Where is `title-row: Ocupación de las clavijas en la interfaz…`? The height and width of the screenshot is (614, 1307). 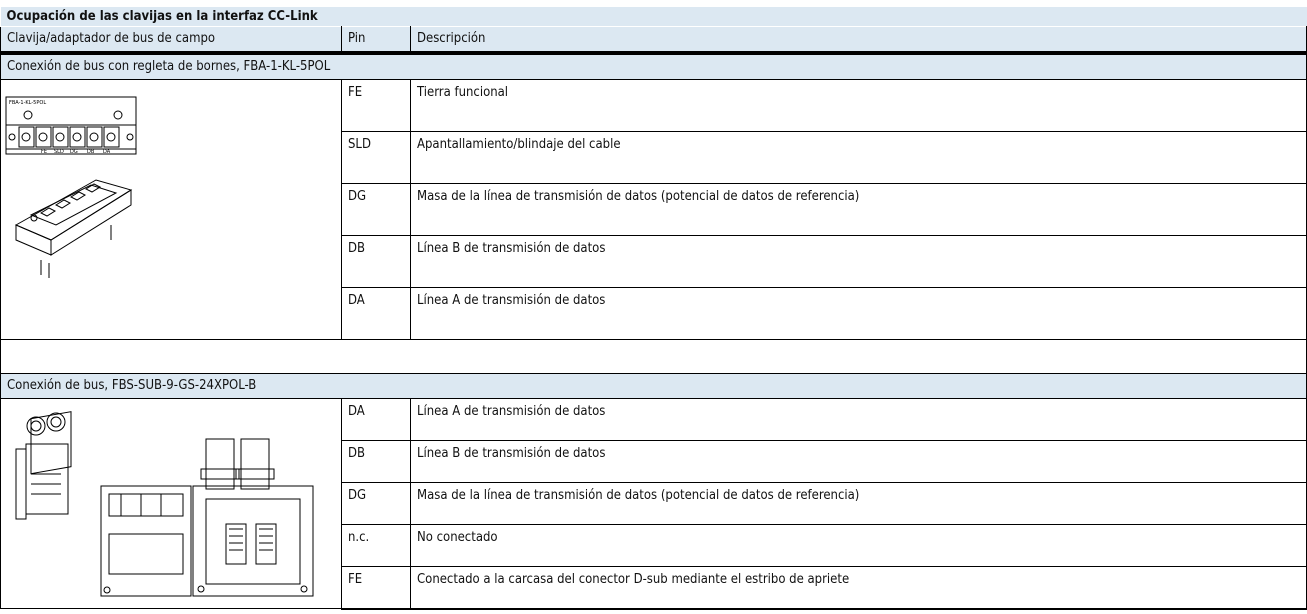
title-row: Ocupación de las clavijas en la interfaz… is located at coordinates (653, 17).